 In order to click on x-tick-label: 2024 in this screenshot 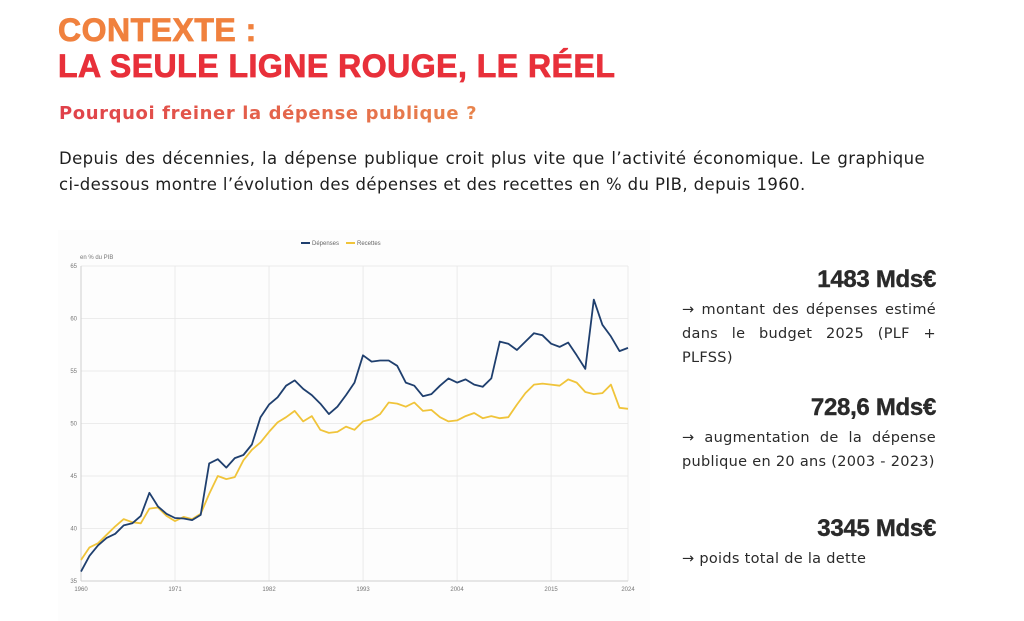, I will do `click(628, 590)`.